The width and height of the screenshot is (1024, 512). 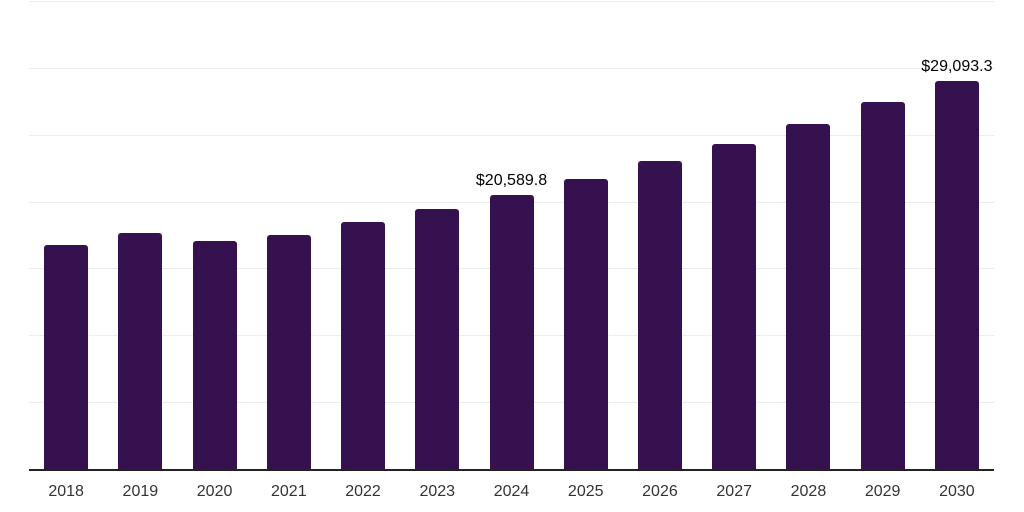 I want to click on x-tick-2028: 2028, so click(x=808, y=491).